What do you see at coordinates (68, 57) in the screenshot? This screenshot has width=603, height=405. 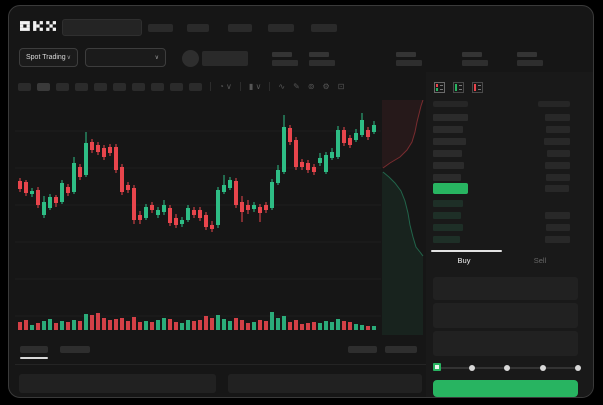 I see `chevron-down-icon: ∨` at bounding box center [68, 57].